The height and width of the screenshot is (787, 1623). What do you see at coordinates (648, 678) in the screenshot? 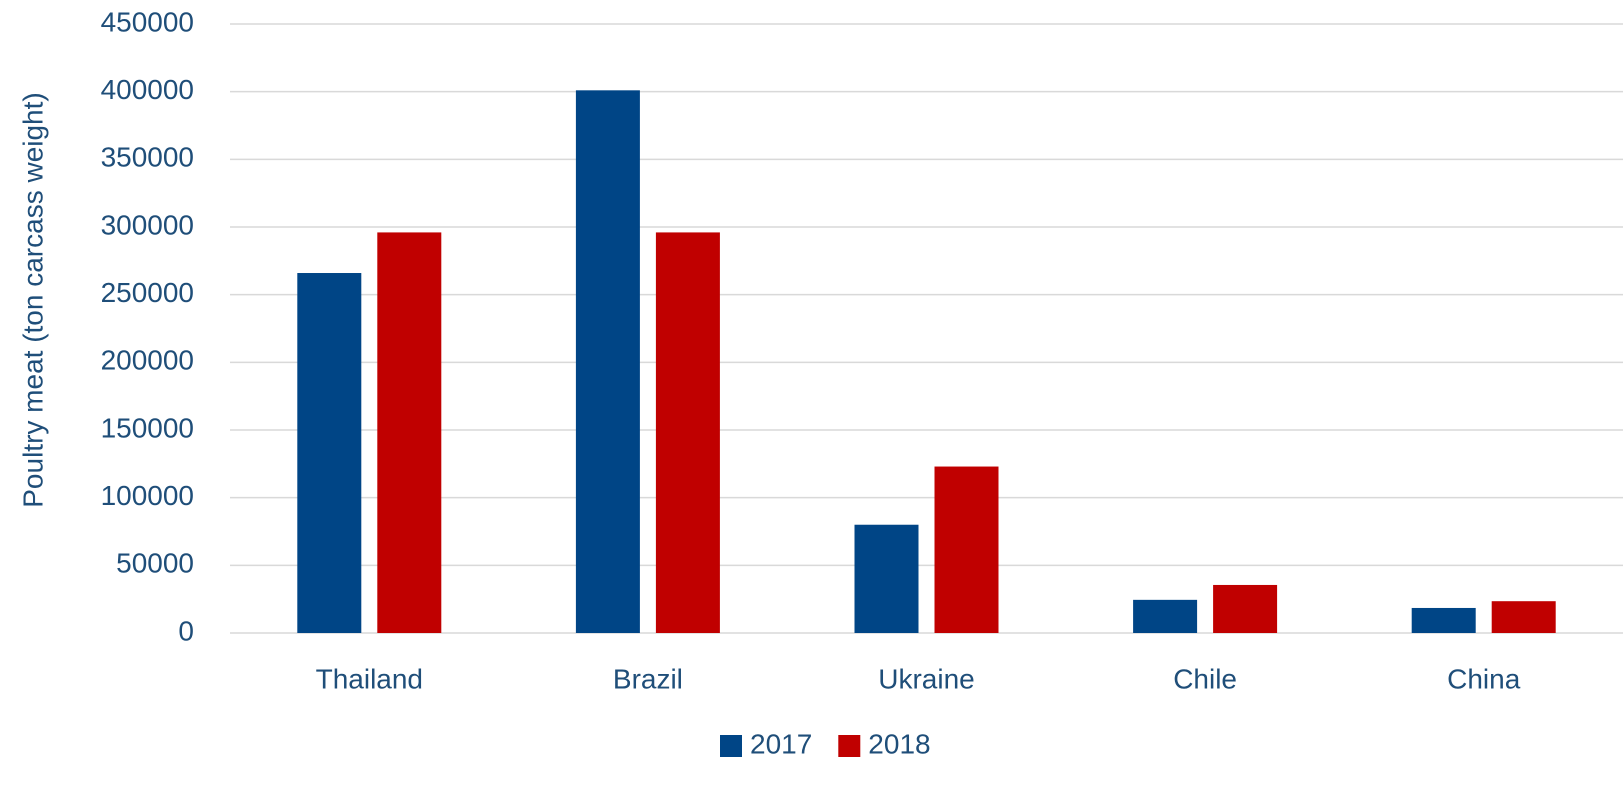
I see `x-tick-label: Brazil` at bounding box center [648, 678].